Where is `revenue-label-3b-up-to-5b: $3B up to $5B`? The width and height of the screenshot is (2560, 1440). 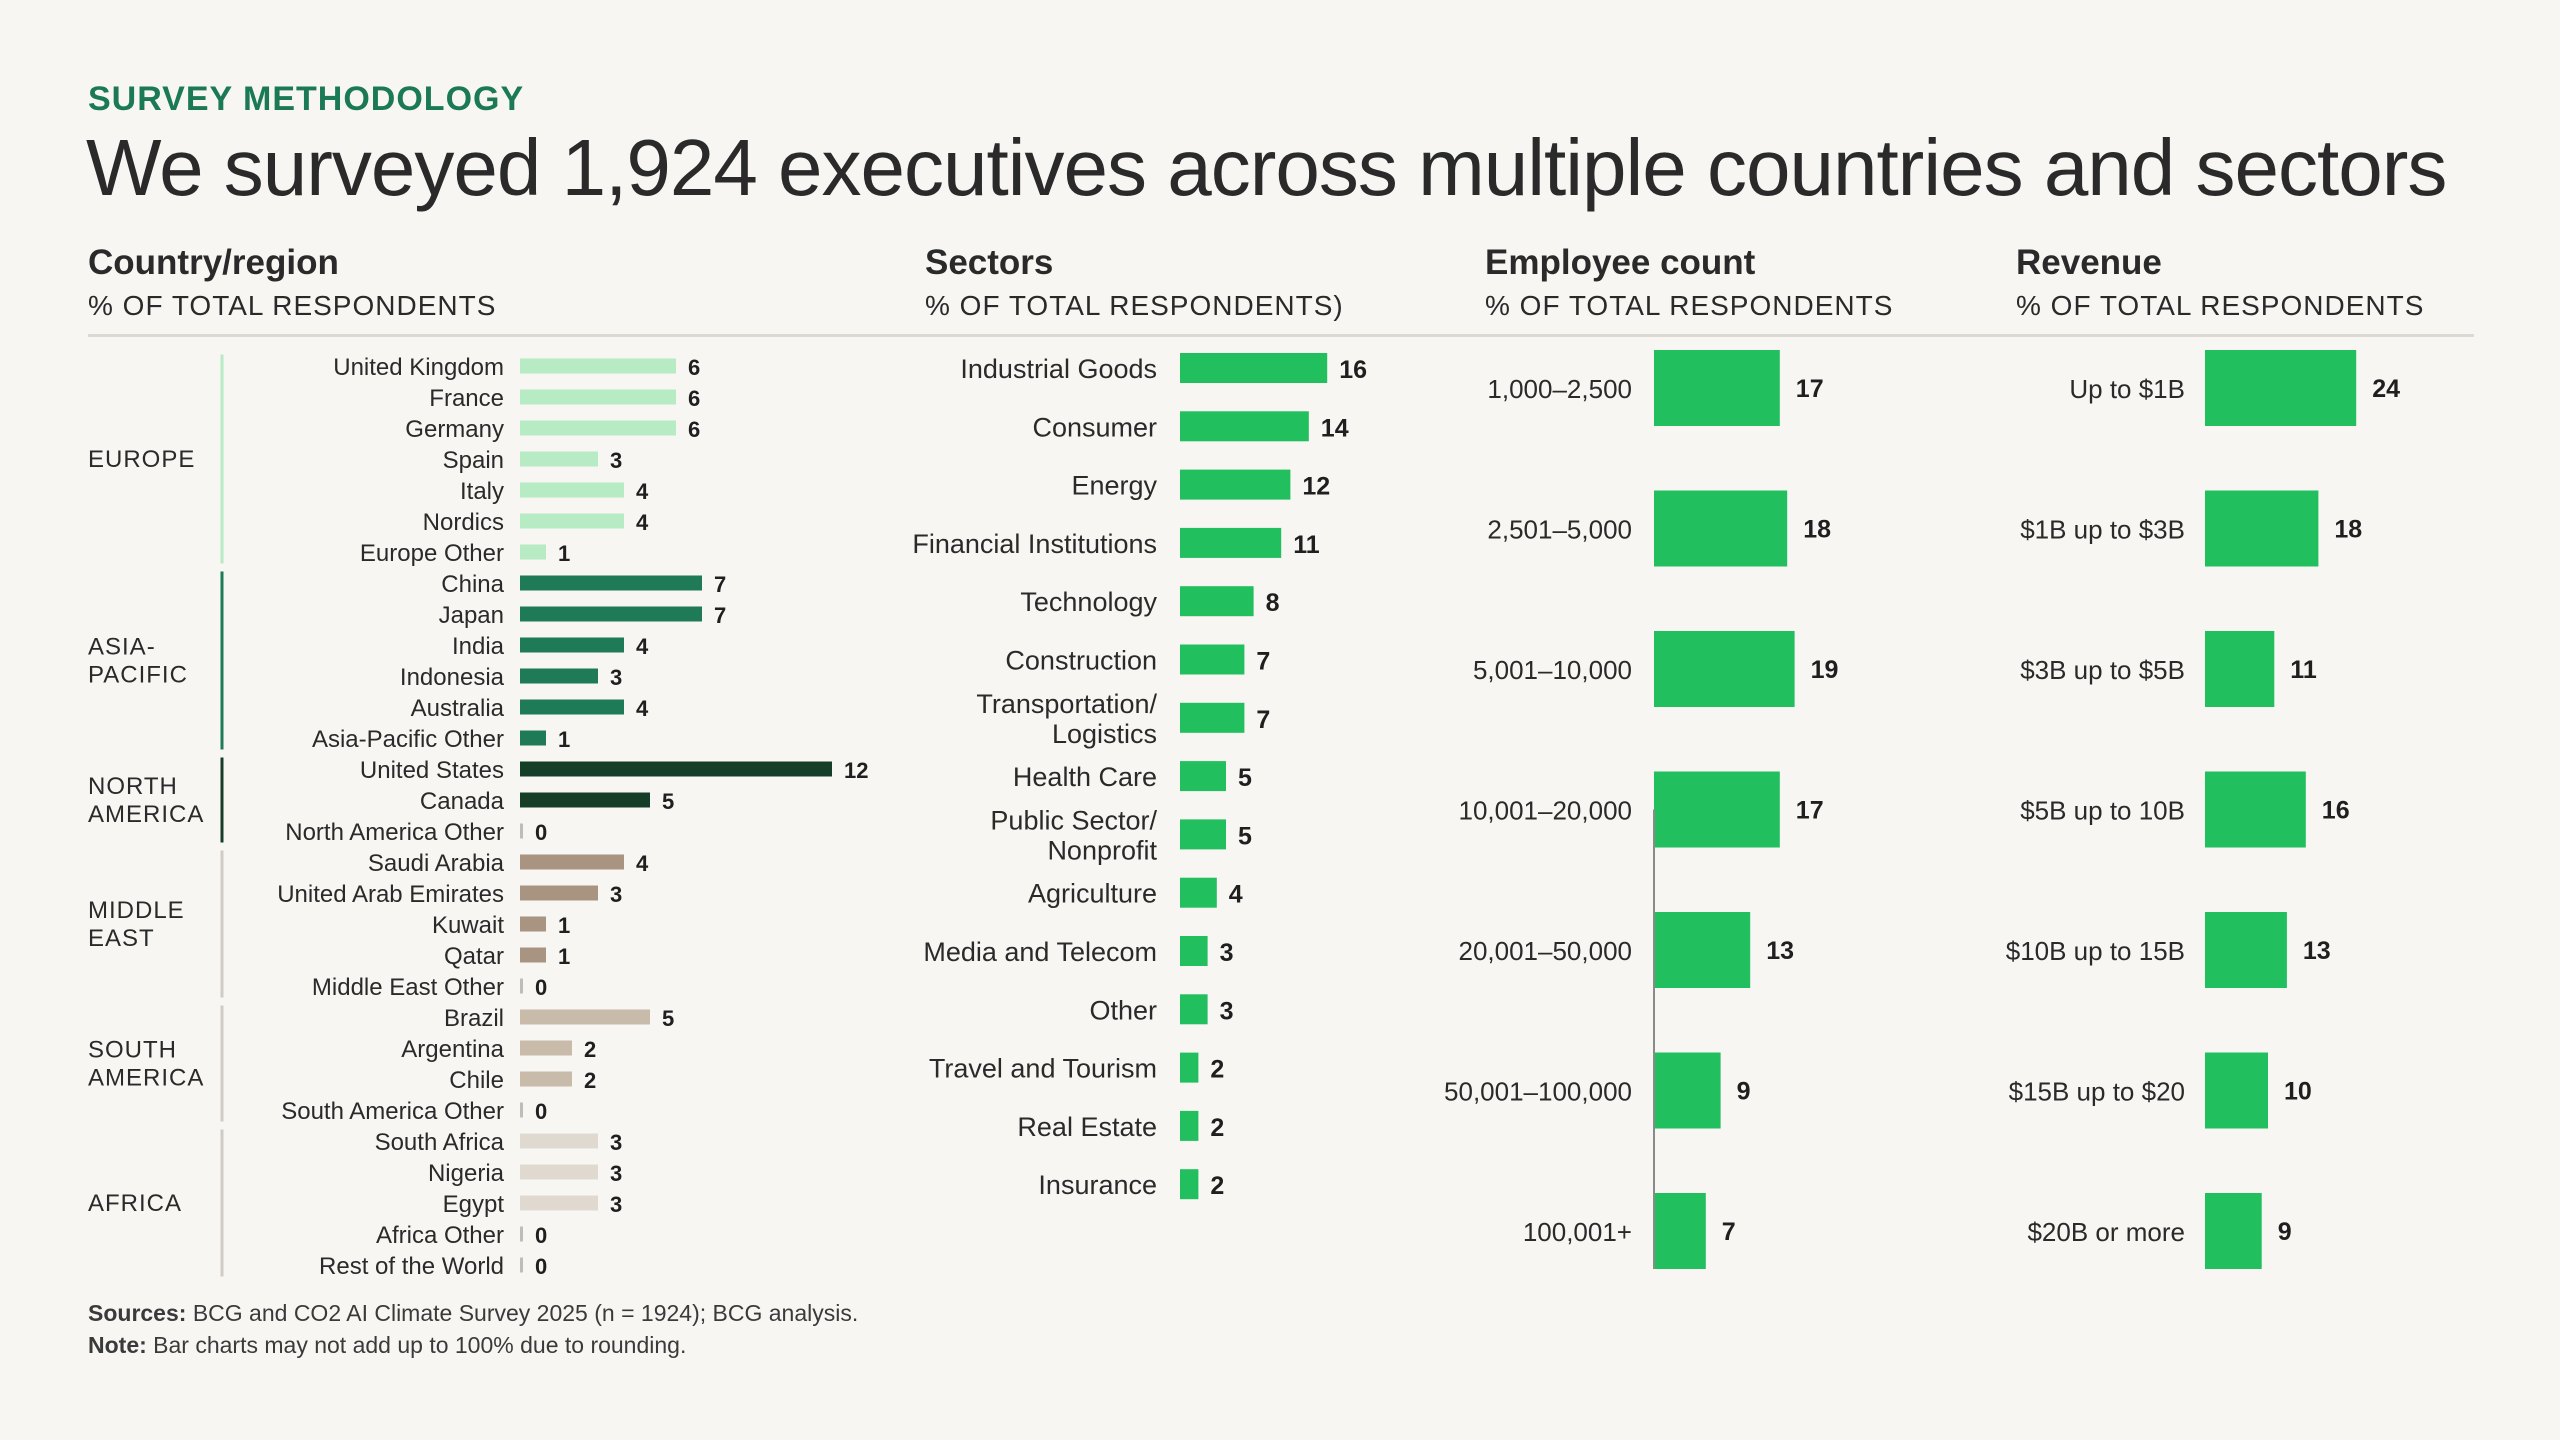 revenue-label-3b-up-to-5b: $3B up to $5B is located at coordinates (2102, 670).